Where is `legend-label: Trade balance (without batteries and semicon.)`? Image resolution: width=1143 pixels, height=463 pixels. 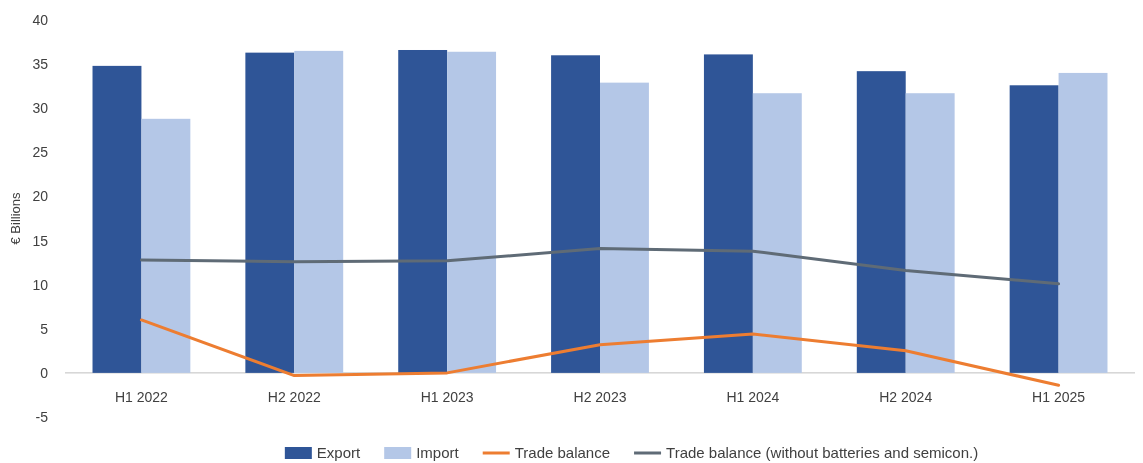 legend-label: Trade balance (without batteries and semicon.) is located at coordinates (822, 452).